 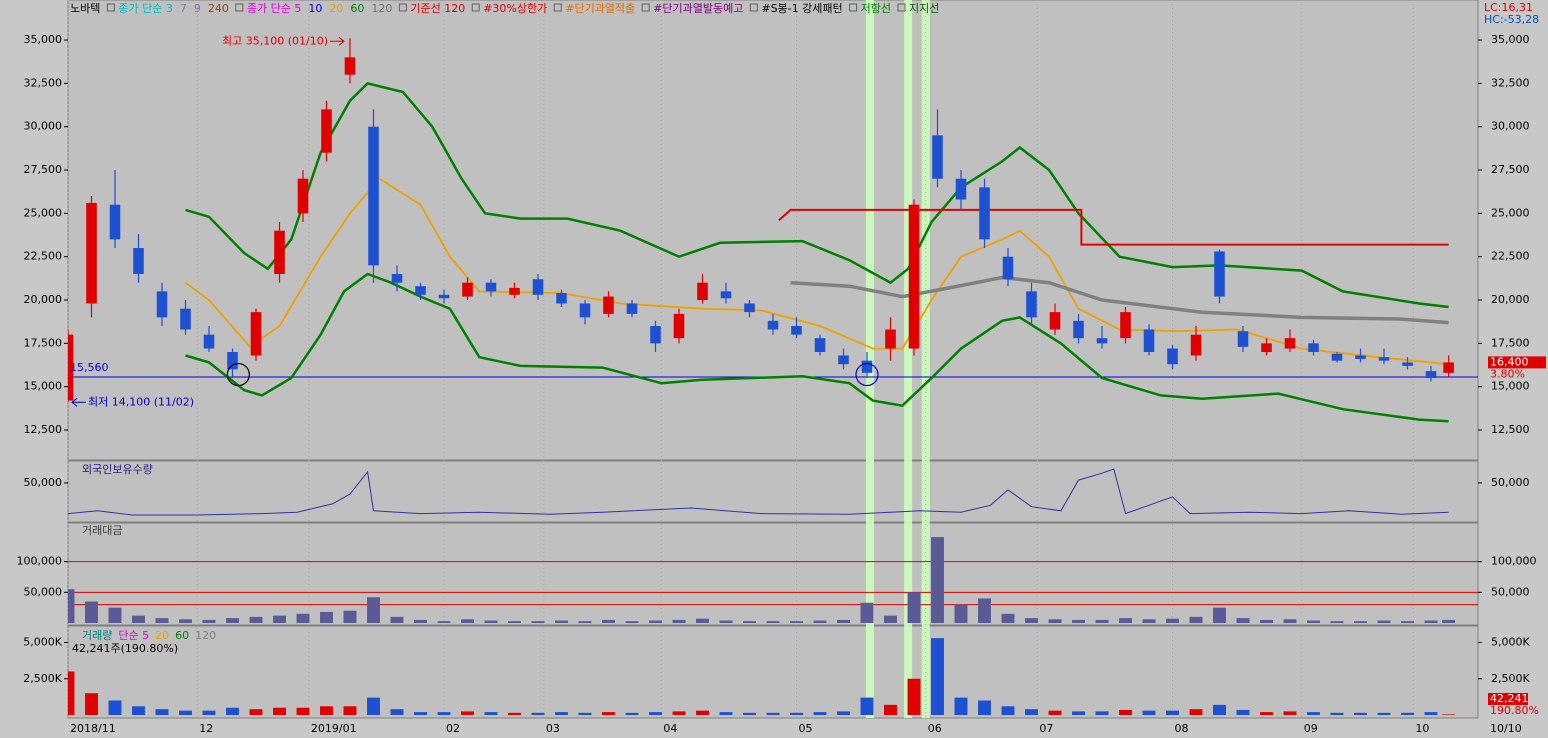 I want to click on y-tick-label-right: 100,000, so click(x=1514, y=561).